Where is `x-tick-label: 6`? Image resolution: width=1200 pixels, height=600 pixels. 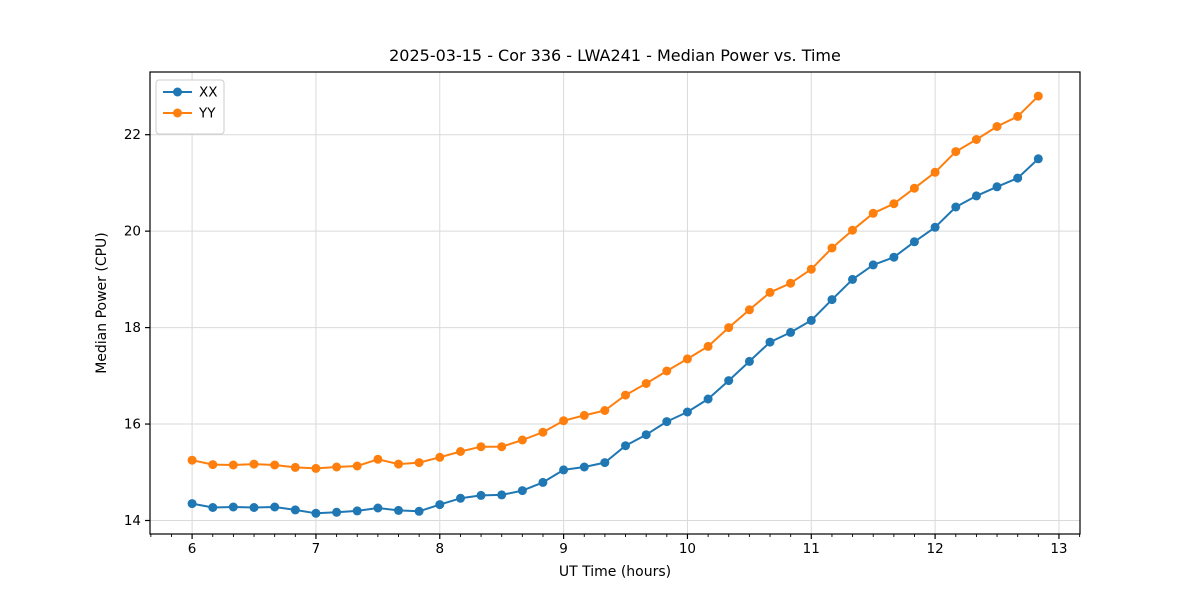 x-tick-label: 6 is located at coordinates (192, 549).